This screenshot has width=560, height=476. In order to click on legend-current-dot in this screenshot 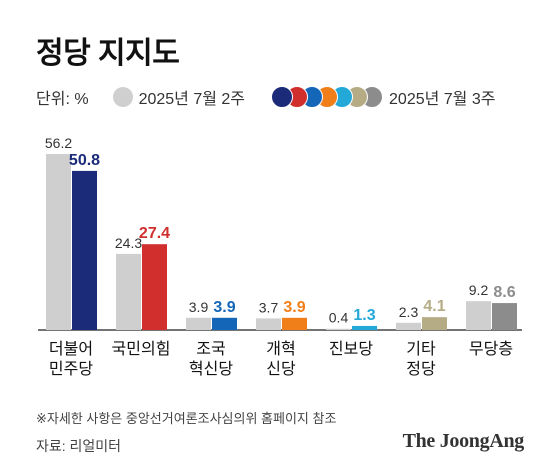, I will do `click(282, 97)`.